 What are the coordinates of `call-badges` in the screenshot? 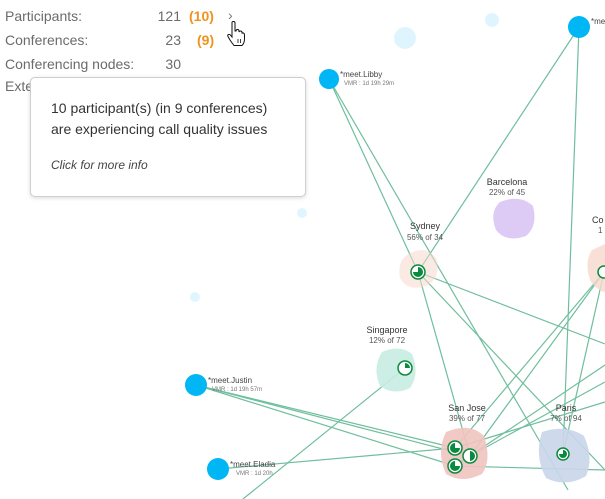 It's located at (501, 369).